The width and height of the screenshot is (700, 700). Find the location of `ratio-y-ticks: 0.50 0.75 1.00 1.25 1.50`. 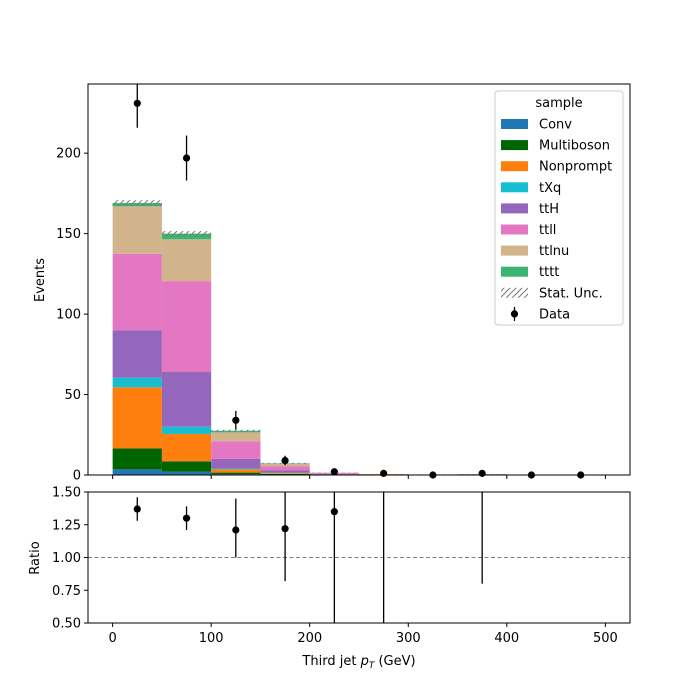

ratio-y-ticks: 0.50 0.75 1.00 1.25 1.50 is located at coordinates (70, 559).